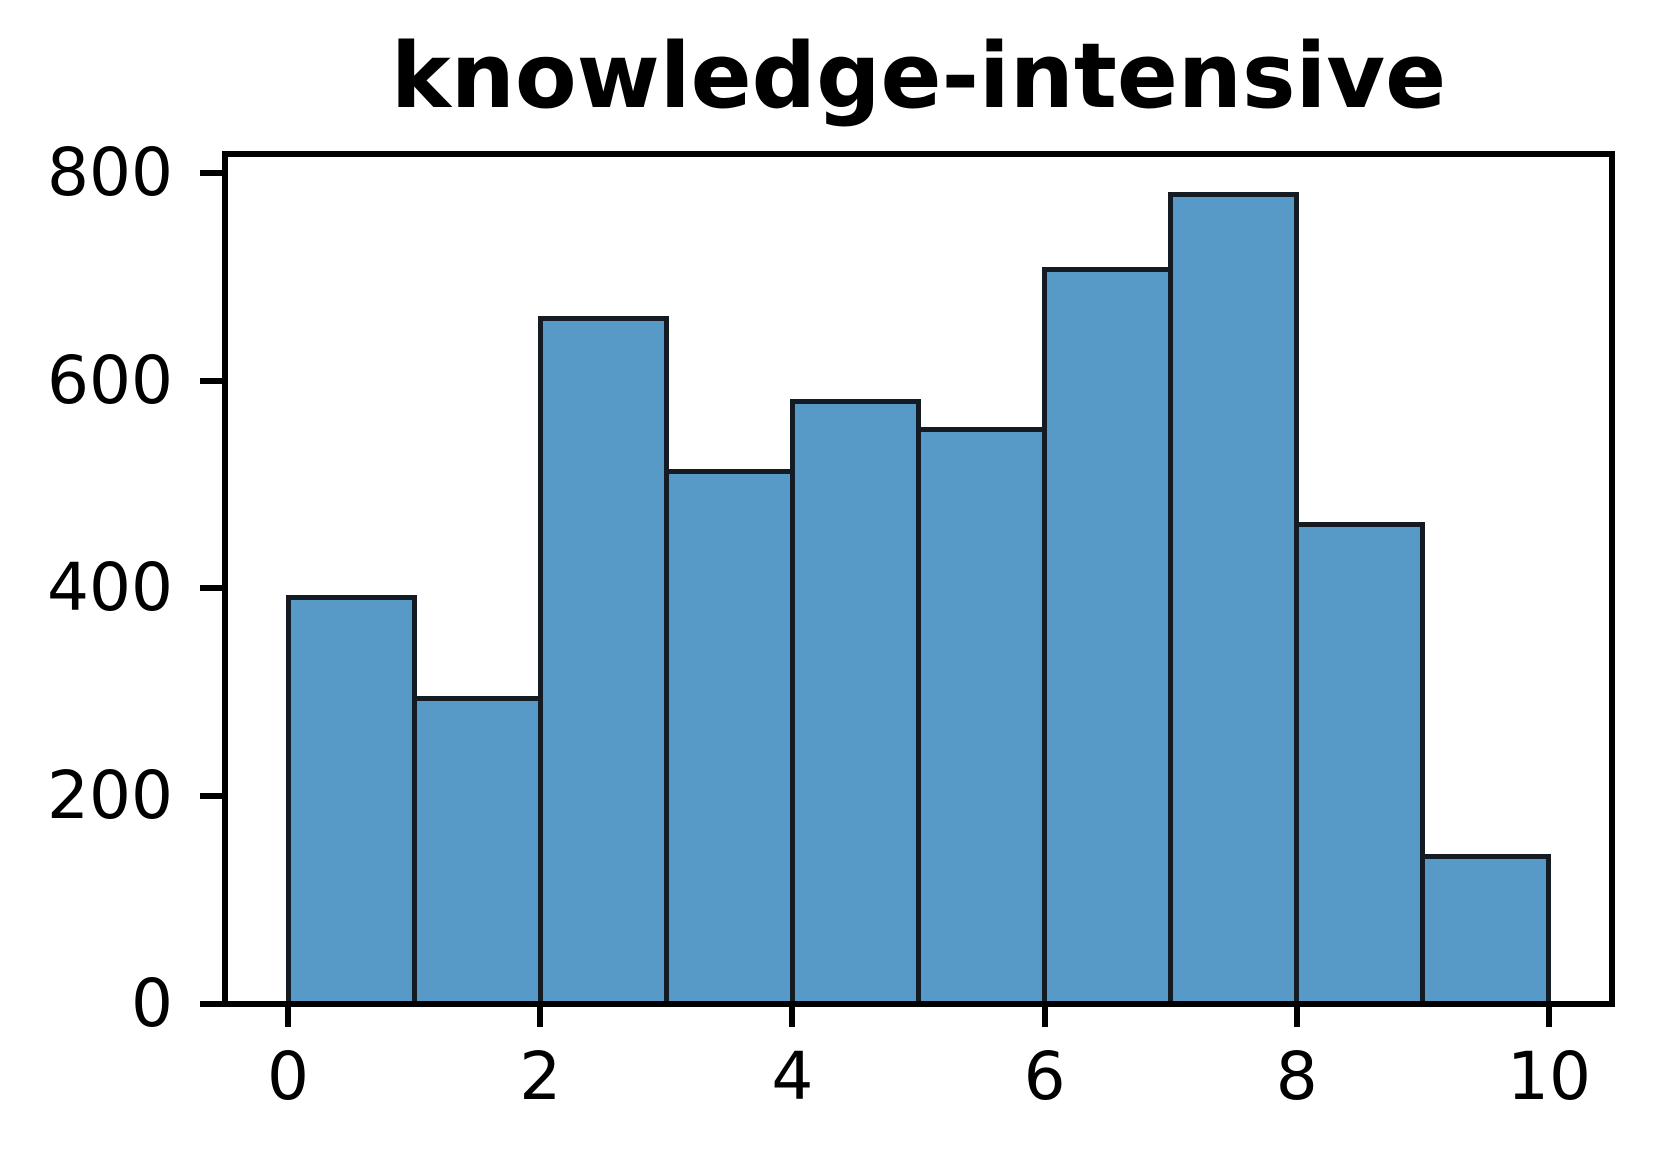 Image resolution: width=1660 pixels, height=1167 pixels. What do you see at coordinates (288, 1076) in the screenshot?
I see `x-tick-label: 0` at bounding box center [288, 1076].